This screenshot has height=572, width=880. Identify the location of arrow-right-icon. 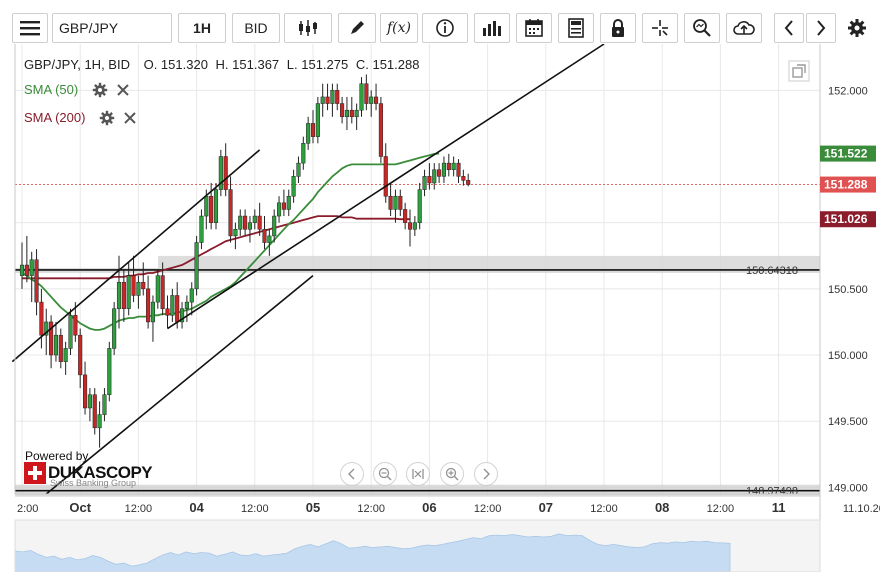
(821, 28).